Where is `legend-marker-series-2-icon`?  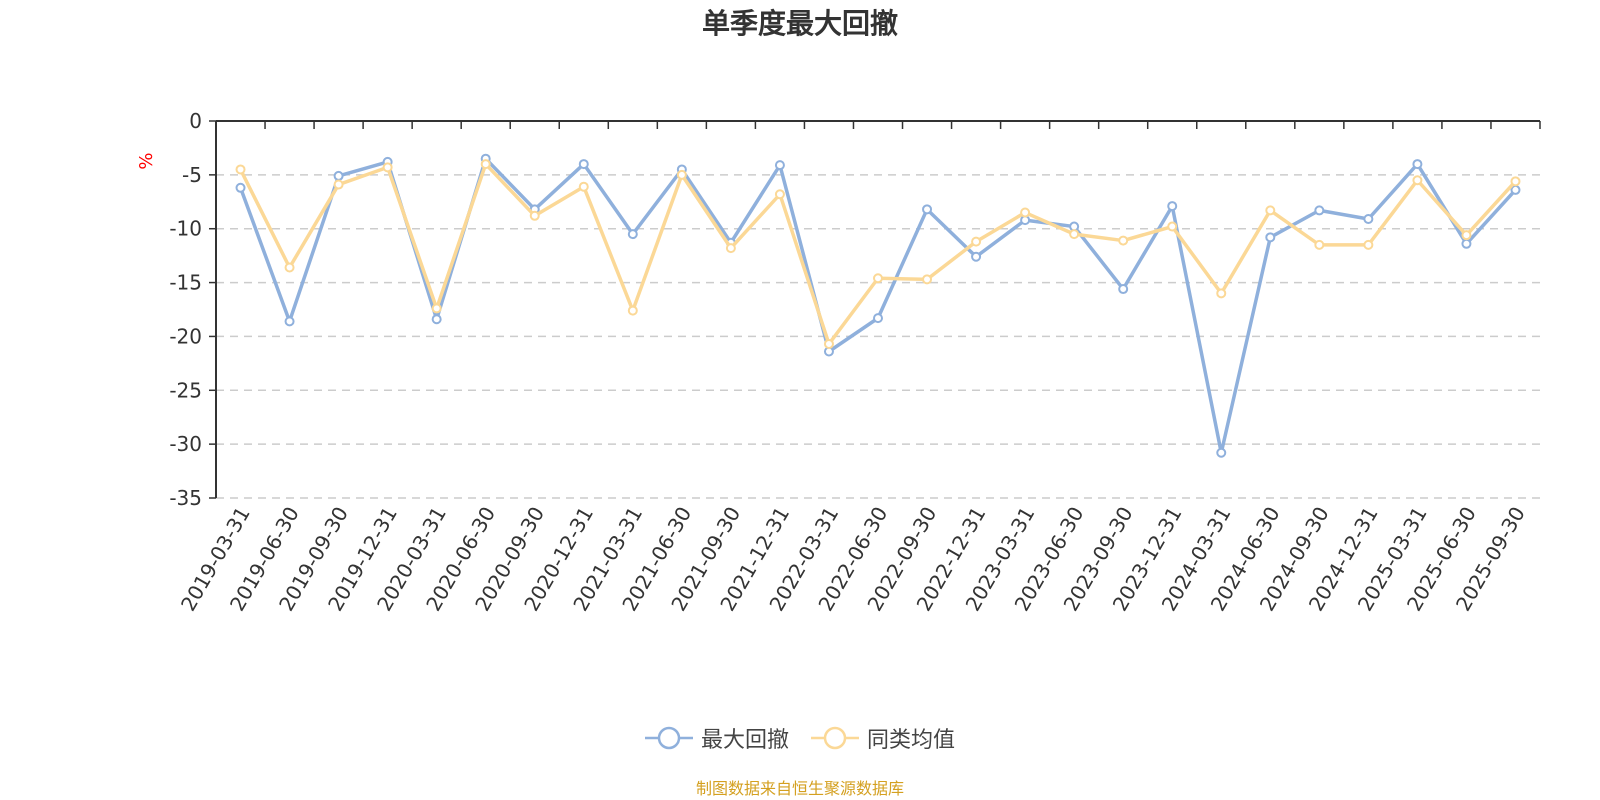
legend-marker-series-2-icon is located at coordinates (835, 738).